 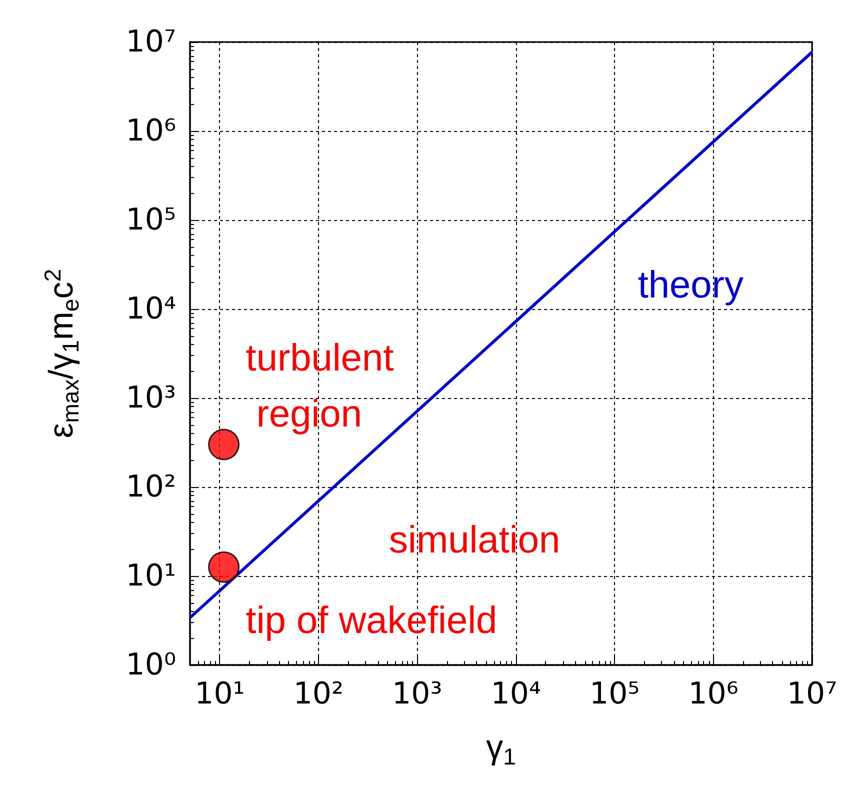 I want to click on y-tick-label: 10³, so click(x=151, y=398).